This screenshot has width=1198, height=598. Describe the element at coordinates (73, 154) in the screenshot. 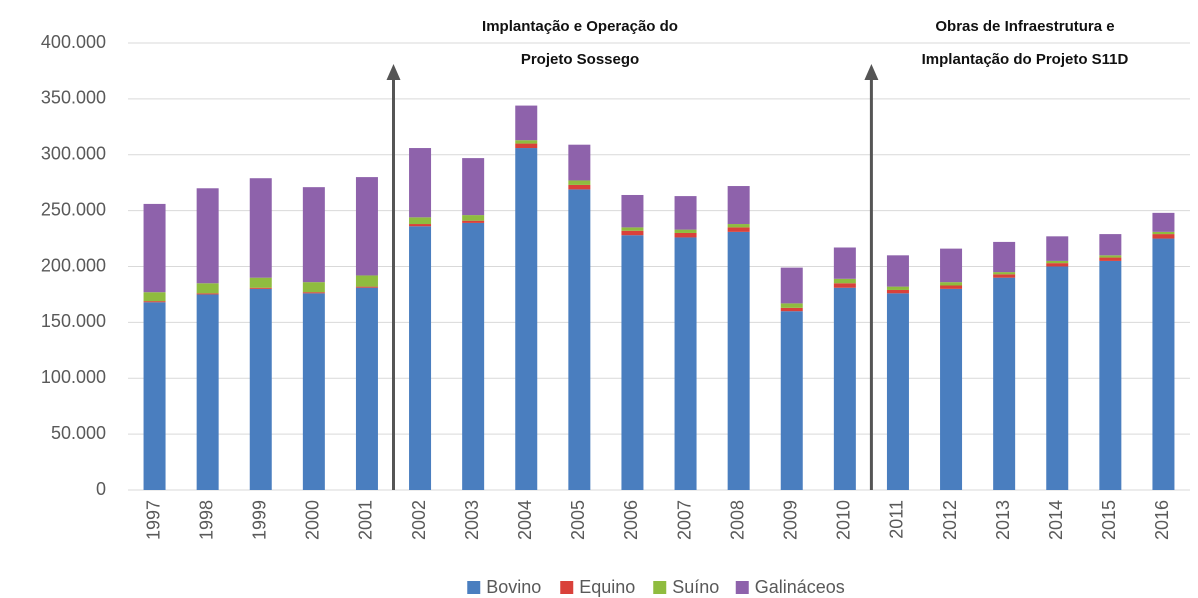

I see `y-tick-label: 300.000` at that location.